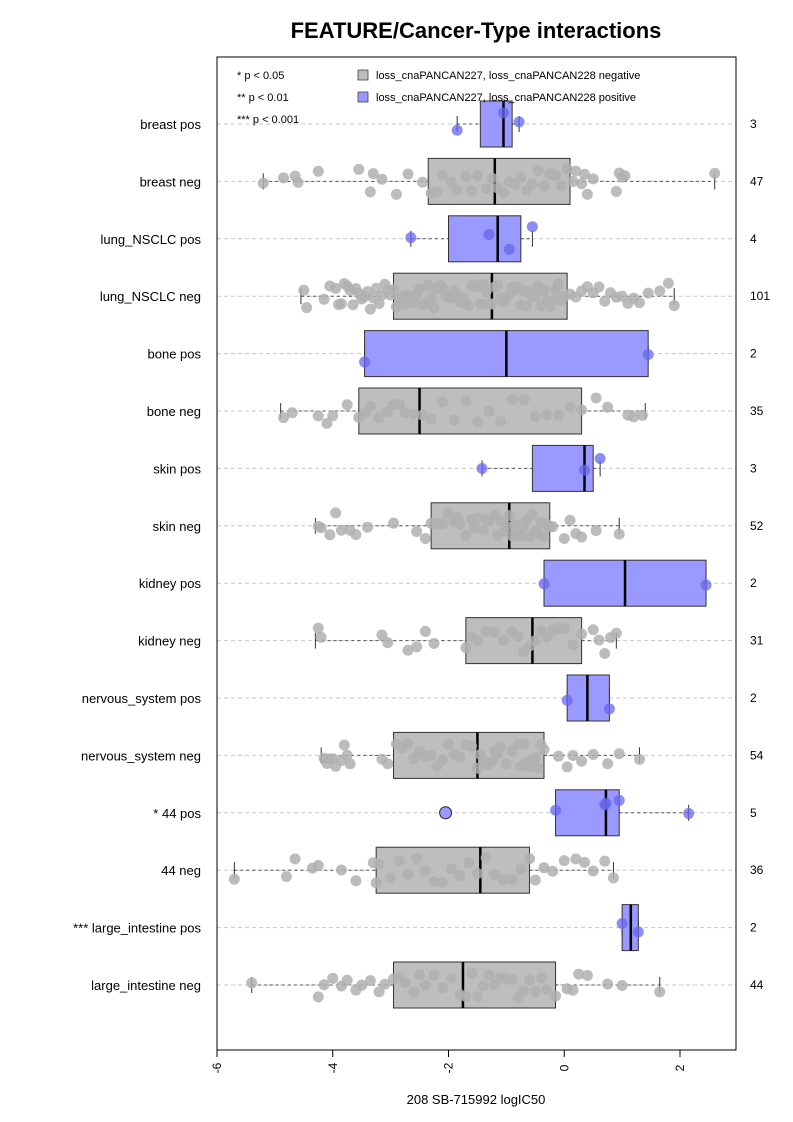 This screenshot has height=1122, width=793. I want to click on category-label: *** large_intestine pos, so click(137, 928).